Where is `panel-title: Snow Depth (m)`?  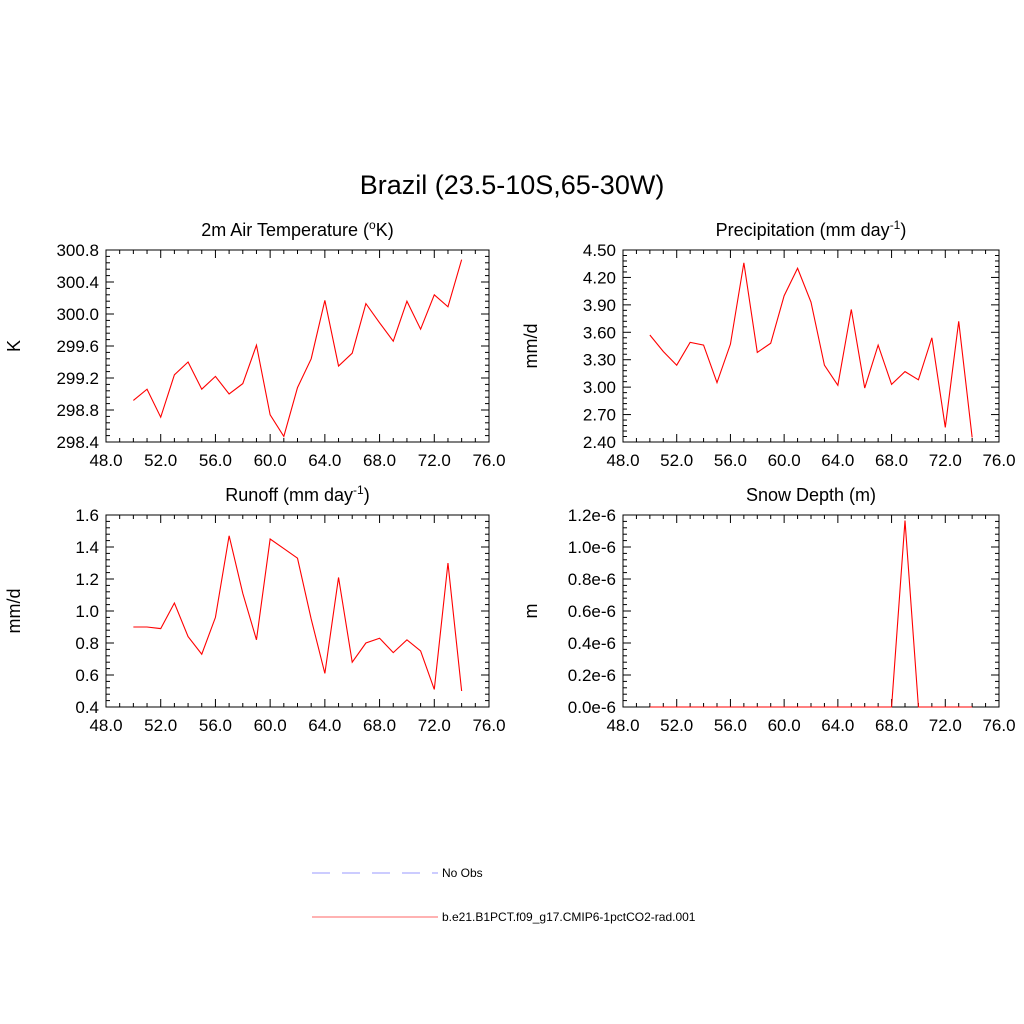 panel-title: Snow Depth (m) is located at coordinates (811, 495).